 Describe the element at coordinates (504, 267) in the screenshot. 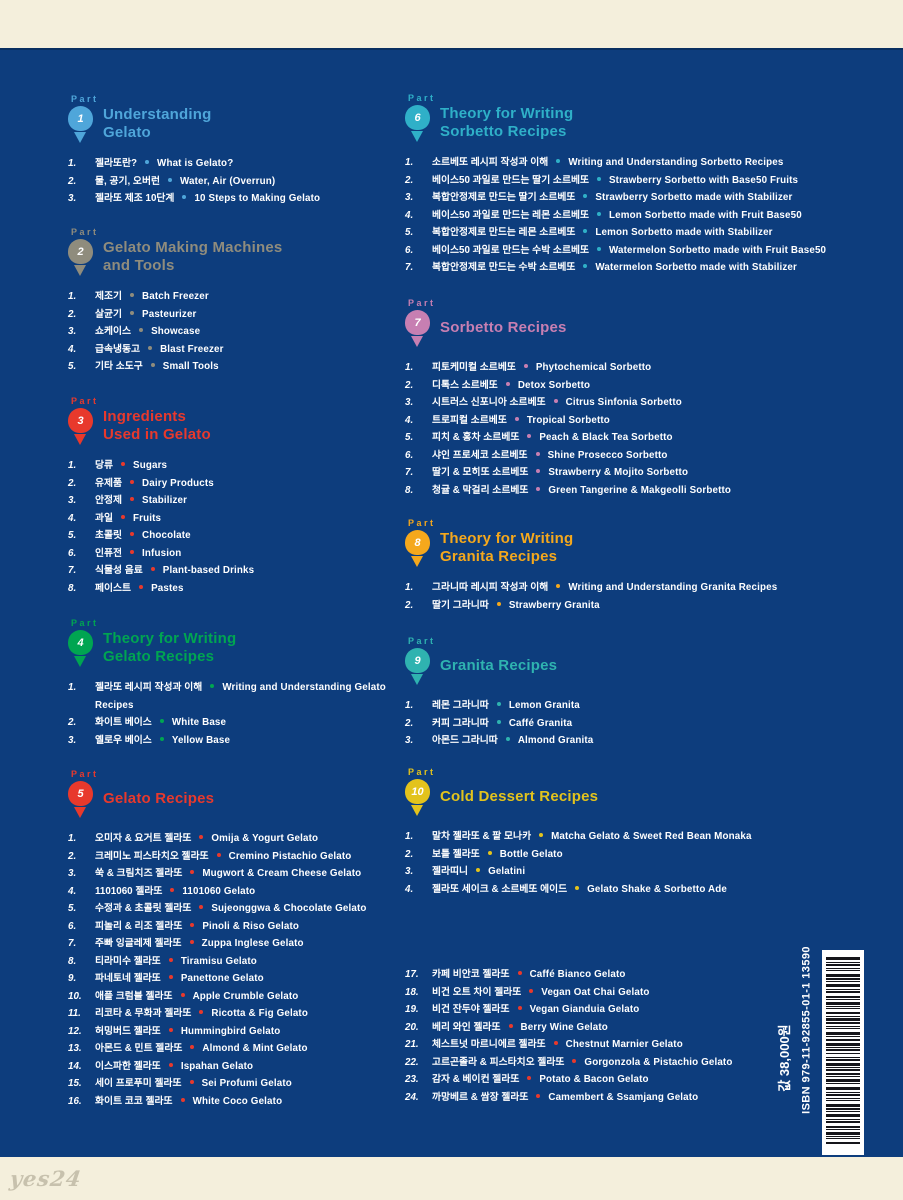

I see `item-title-korean: 복합안정제로 만드는 수박 소르베또` at that location.